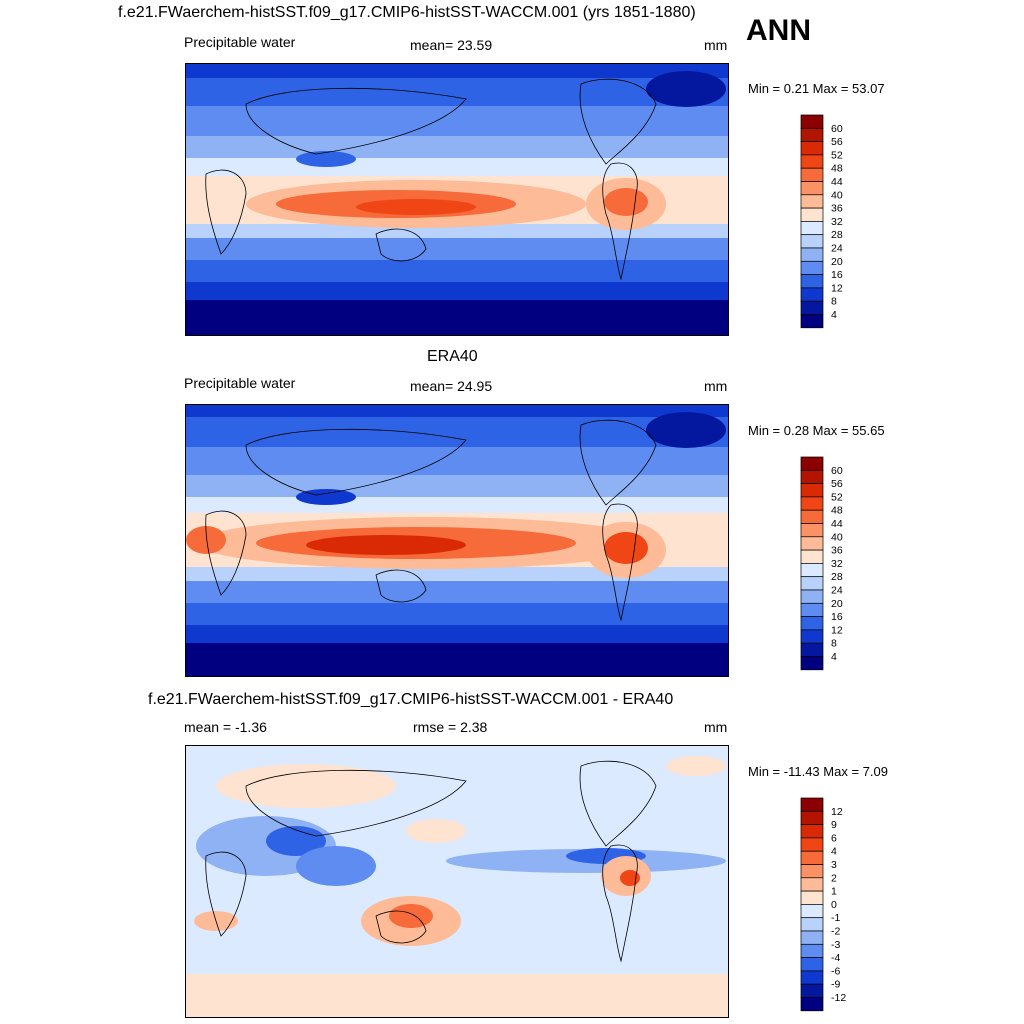 The height and width of the screenshot is (1024, 1024). I want to click on panel1-map-svg, so click(457, 199).